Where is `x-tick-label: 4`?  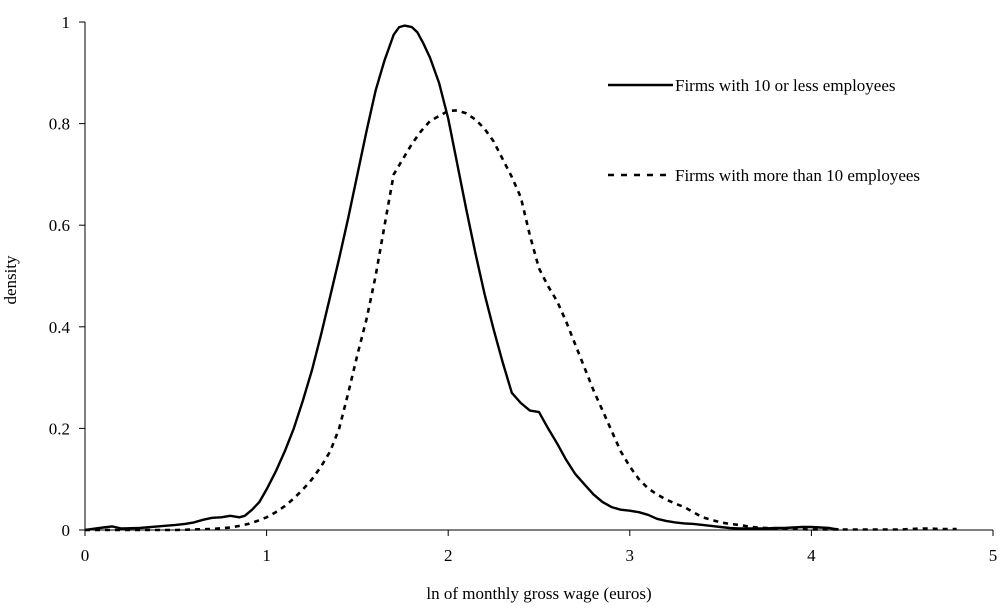 x-tick-label: 4 is located at coordinates (811, 555).